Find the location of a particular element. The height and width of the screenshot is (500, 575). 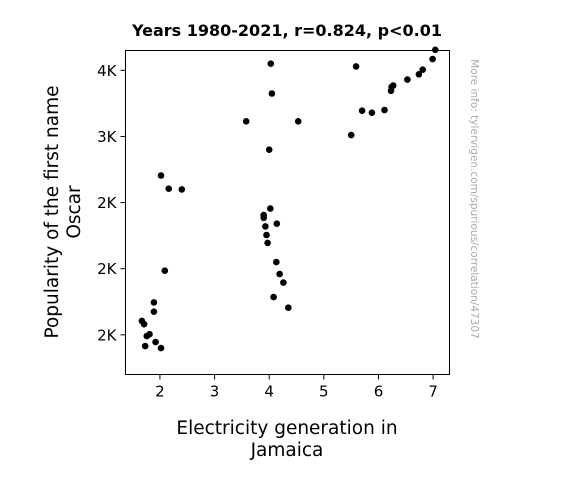

x-tick-label-2: 4 is located at coordinates (269, 392).